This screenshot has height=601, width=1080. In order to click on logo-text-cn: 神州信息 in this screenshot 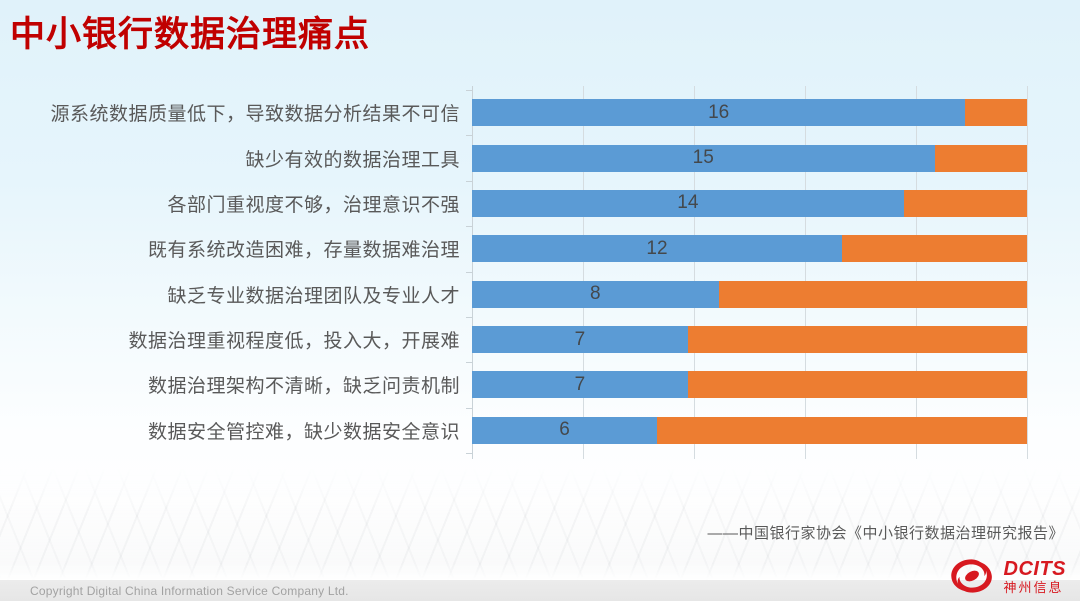, I will do `click(1033, 587)`.